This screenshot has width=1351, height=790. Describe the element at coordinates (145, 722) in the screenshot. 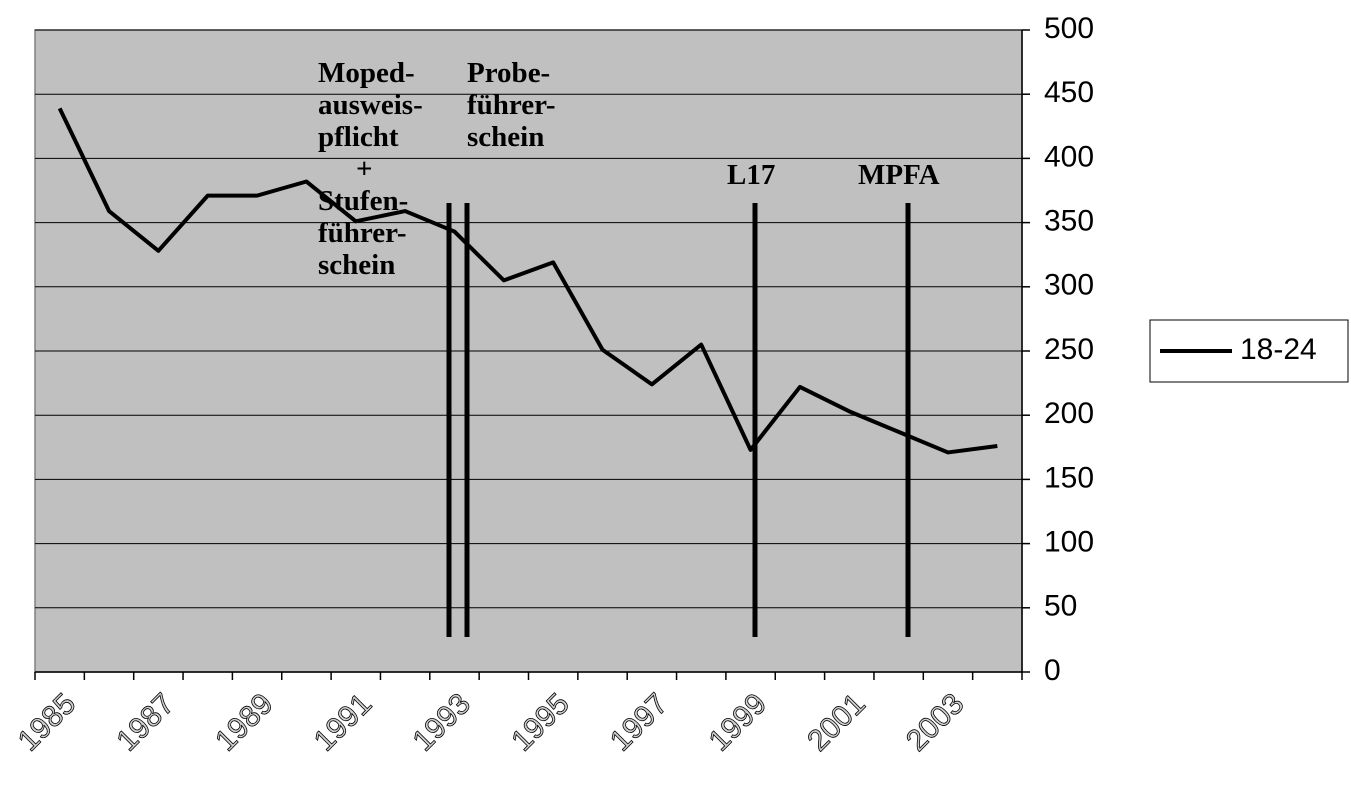

I see `x-tick-label: 1987` at that location.